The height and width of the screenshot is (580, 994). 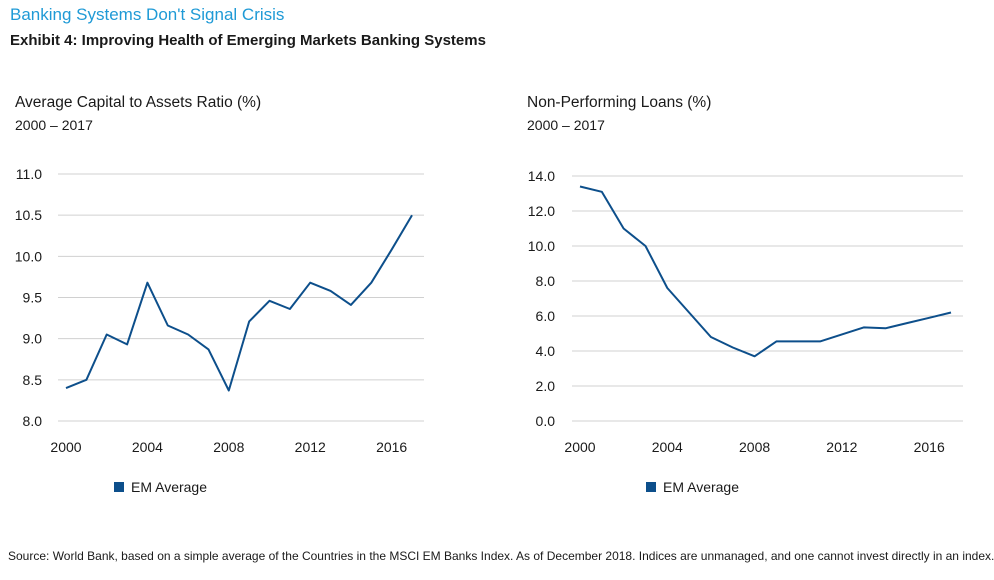 I want to click on headline: Banking Systems Don't Signal Crisis, so click(x=147, y=14).